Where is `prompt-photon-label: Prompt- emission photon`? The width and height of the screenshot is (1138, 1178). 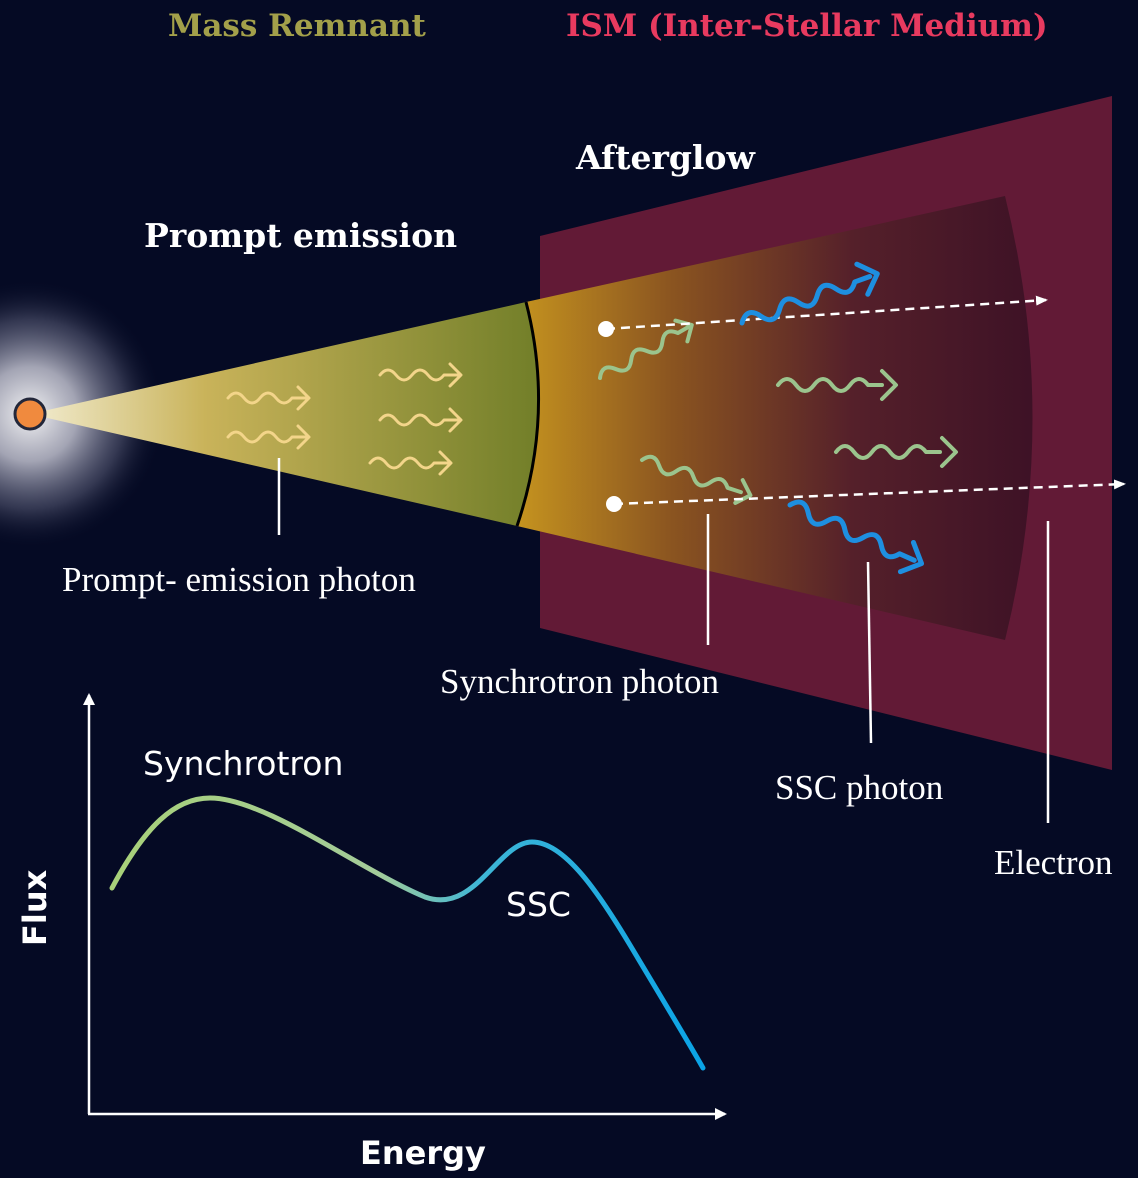 prompt-photon-label: Prompt- emission photon is located at coordinates (239, 579).